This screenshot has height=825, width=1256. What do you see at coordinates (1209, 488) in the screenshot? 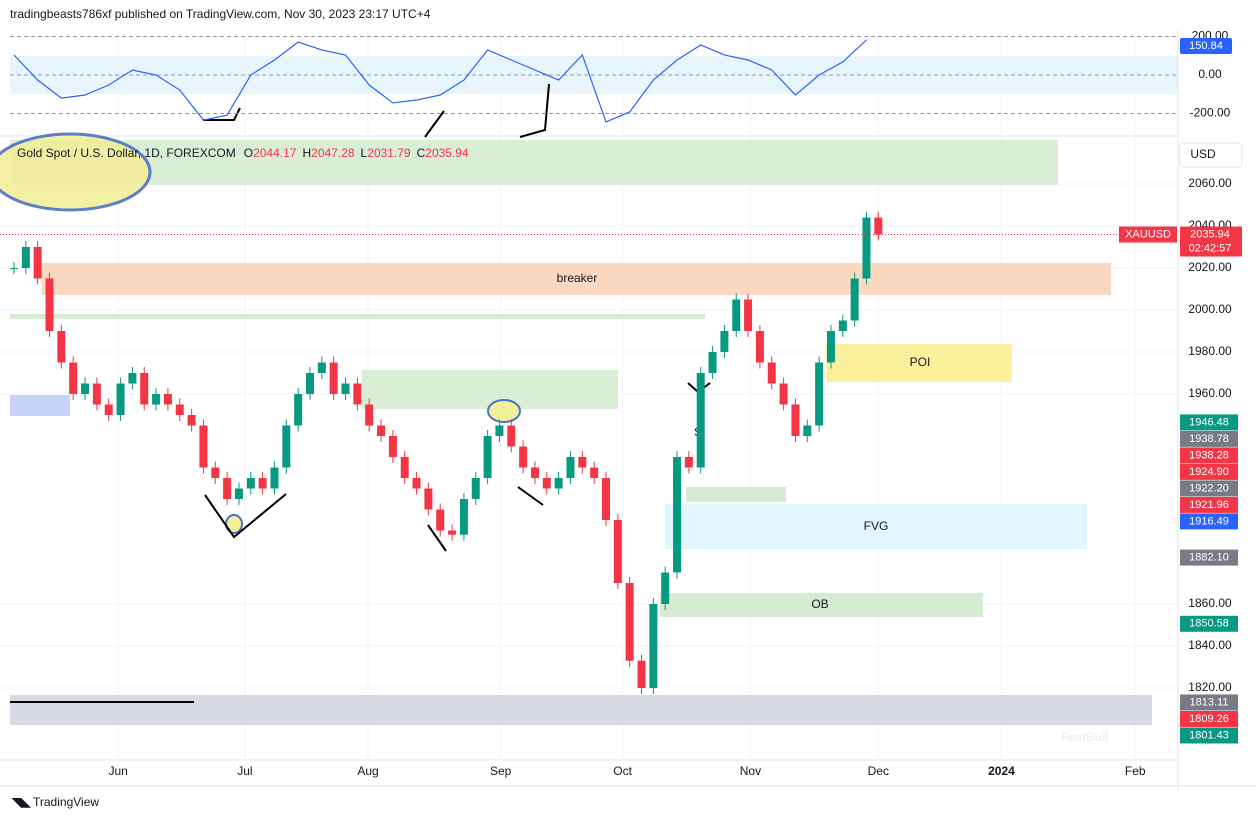
I see `price-tag-label: 1922.20` at bounding box center [1209, 488].